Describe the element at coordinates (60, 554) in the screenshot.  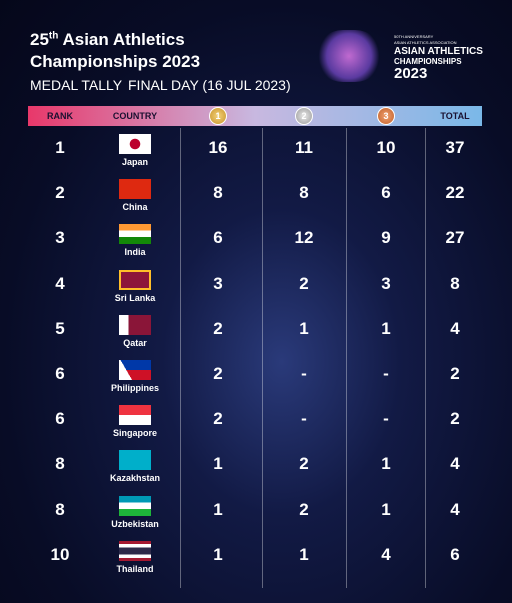
I see `rank: 10` at that location.